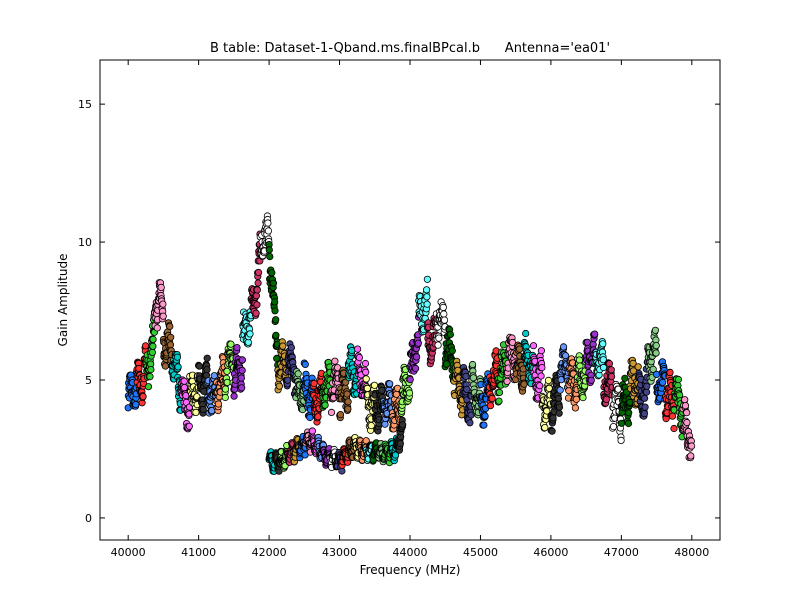 The height and width of the screenshot is (600, 800). Describe the element at coordinates (410, 570) in the screenshot. I see `x-axis-title: Frequency (MHz)` at that location.